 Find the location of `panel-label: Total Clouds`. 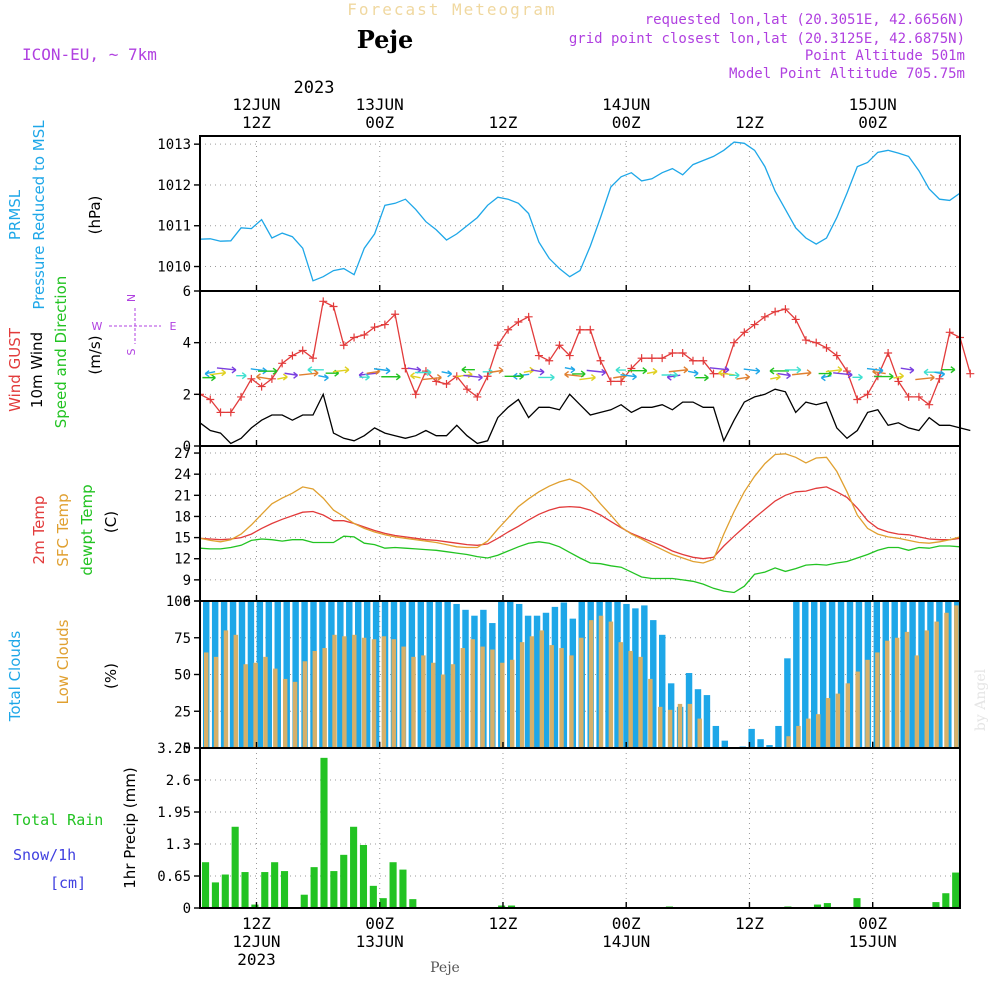

panel-label: Total Clouds is located at coordinates (15, 677).